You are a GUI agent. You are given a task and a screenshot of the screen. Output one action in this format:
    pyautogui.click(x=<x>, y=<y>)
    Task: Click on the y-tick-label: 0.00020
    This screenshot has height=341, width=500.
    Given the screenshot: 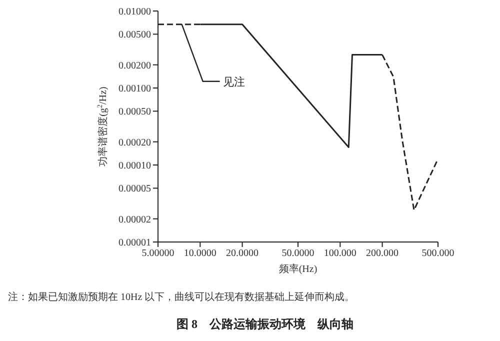 What is the action you would take?
    pyautogui.click(x=134, y=142)
    